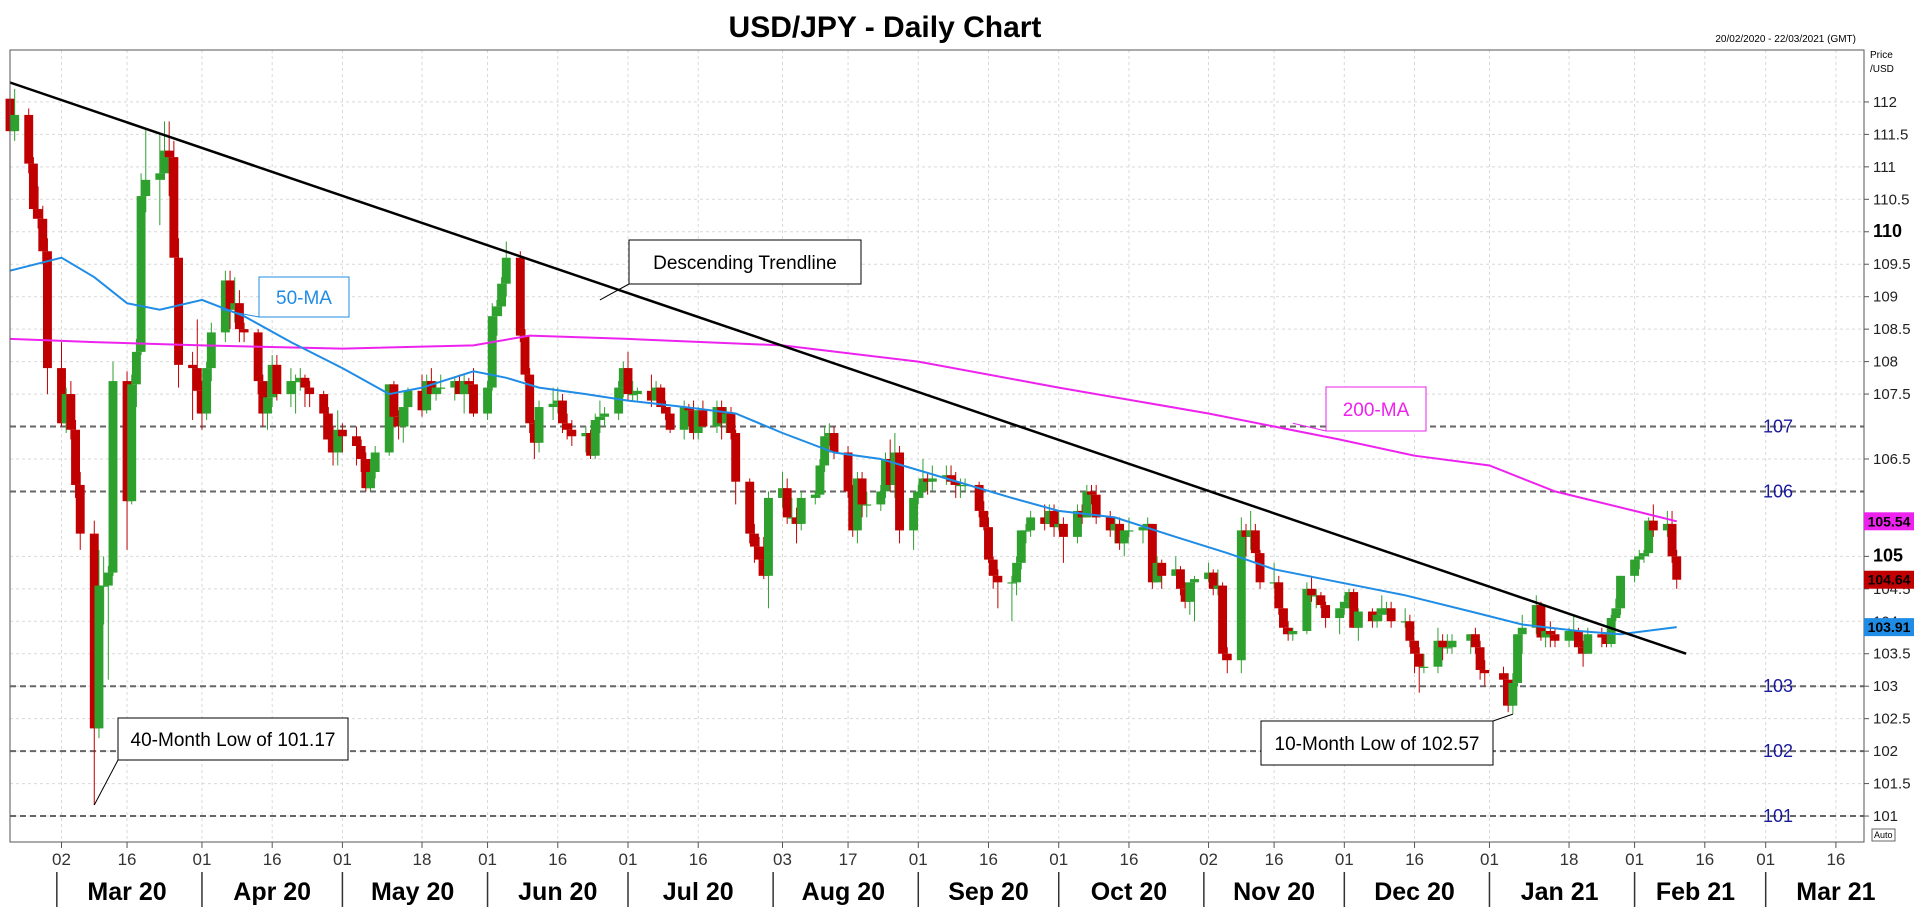  Describe the element at coordinates (1503, 717) in the screenshot. I see `anno-low-10m-leader` at that location.